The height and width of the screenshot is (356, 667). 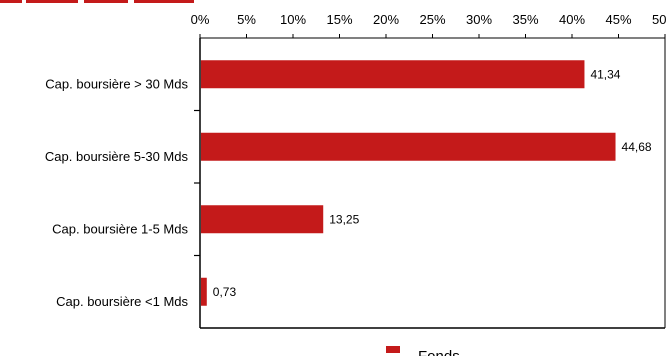 What do you see at coordinates (293, 19) in the screenshot?
I see `x-tick-label: 10%` at bounding box center [293, 19].